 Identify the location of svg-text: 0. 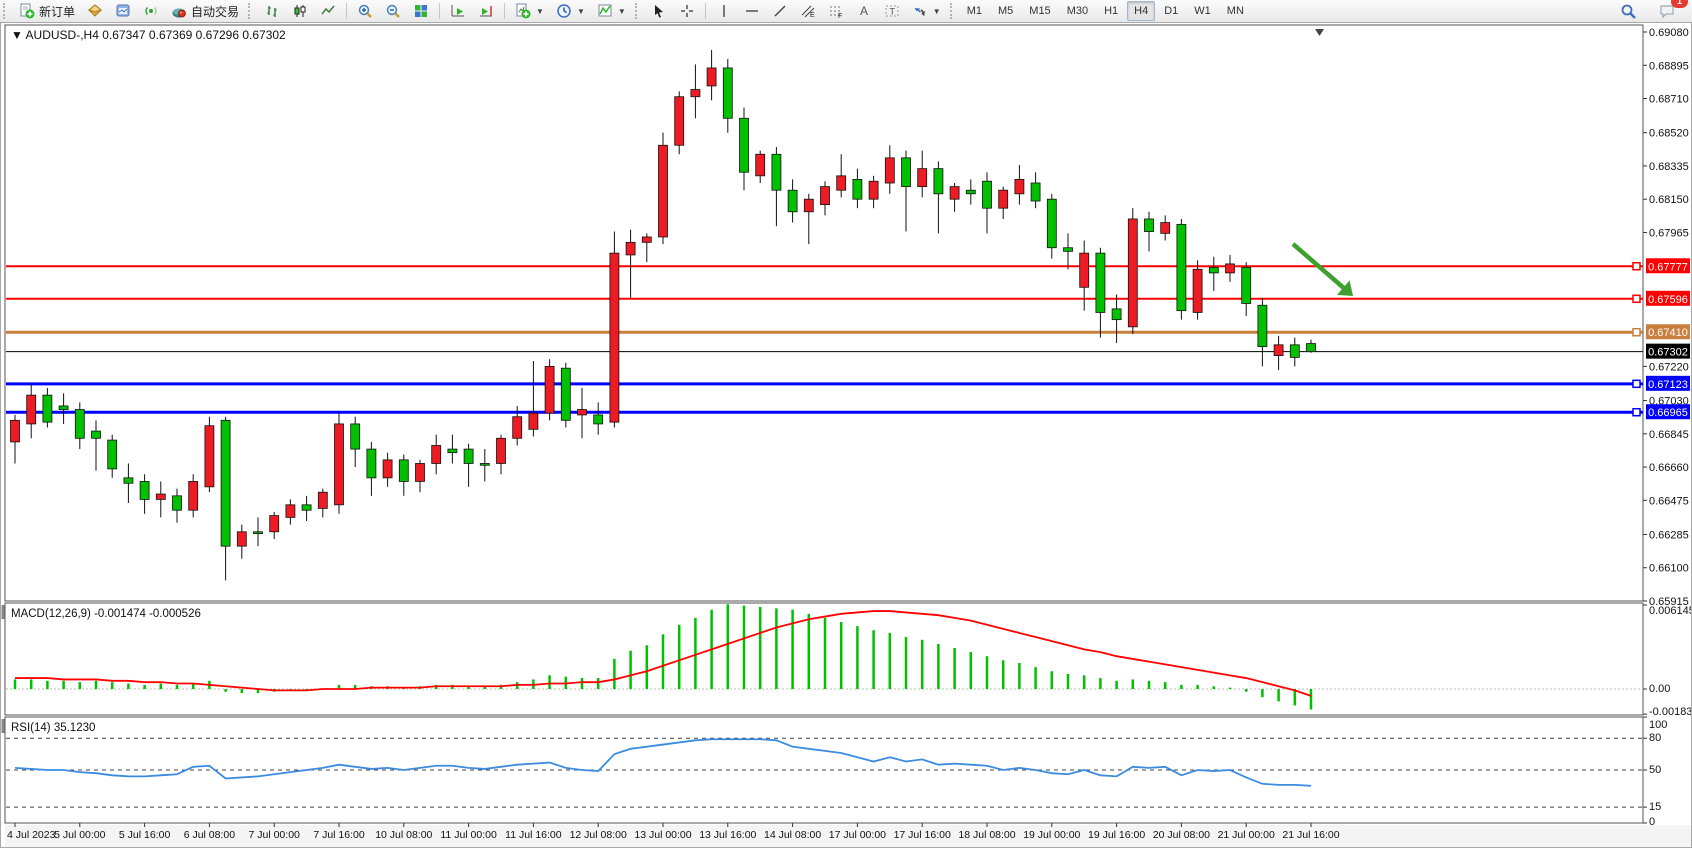
(1652, 822).